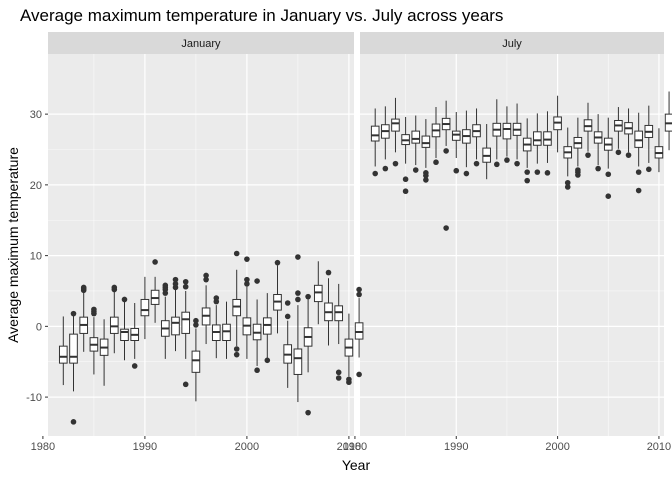 The image size is (672, 480). I want to click on box-july-1989, so click(446, 165).